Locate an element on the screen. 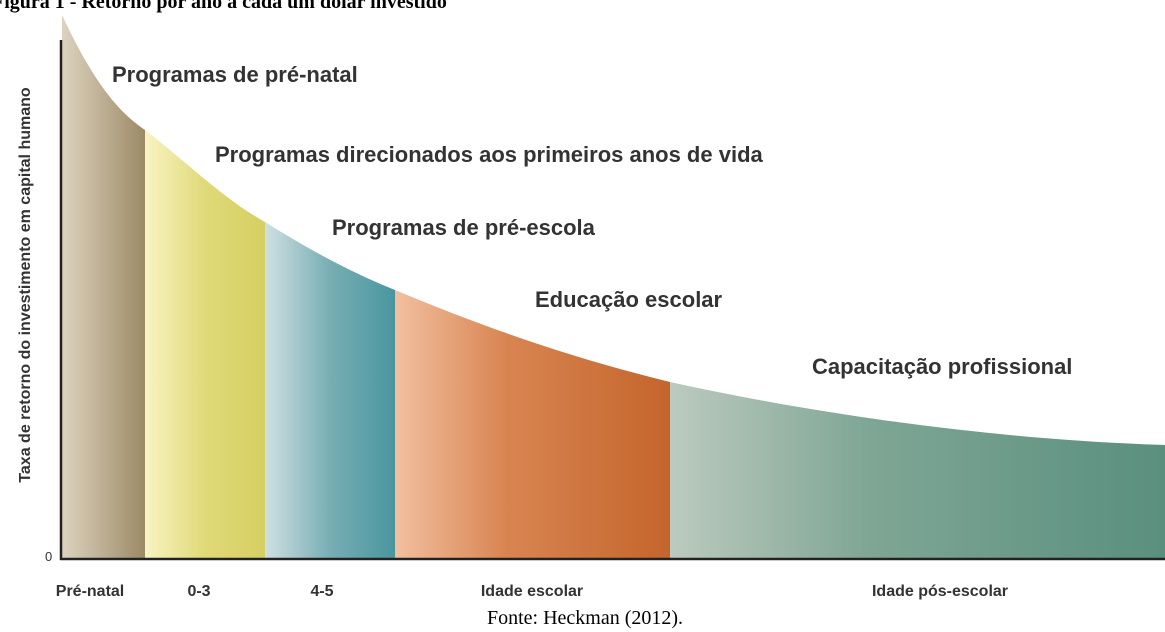 This screenshot has width=1165, height=632. program-label: Capacitação profissional is located at coordinates (942, 366).